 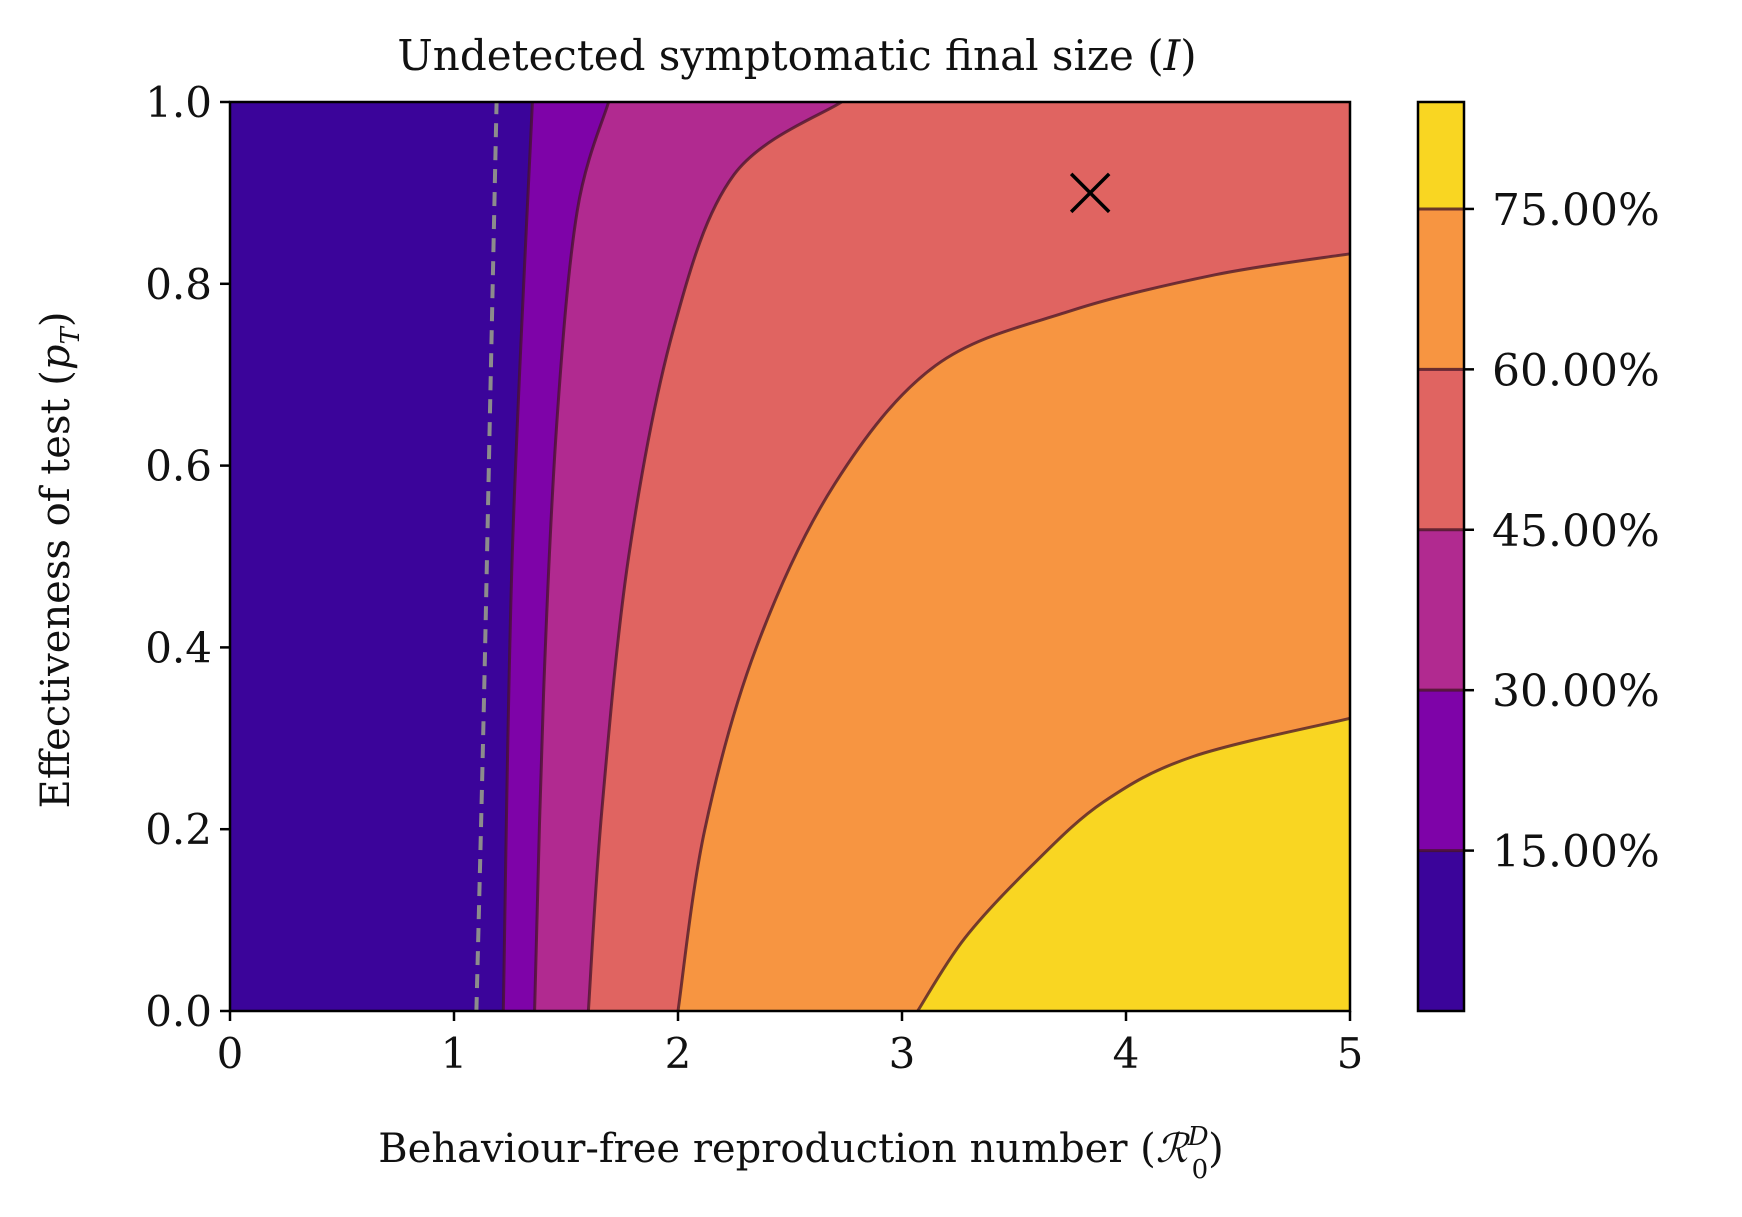 What do you see at coordinates (1576, 210) in the screenshot?
I see `colorbar-tick-label: 75.00%` at bounding box center [1576, 210].